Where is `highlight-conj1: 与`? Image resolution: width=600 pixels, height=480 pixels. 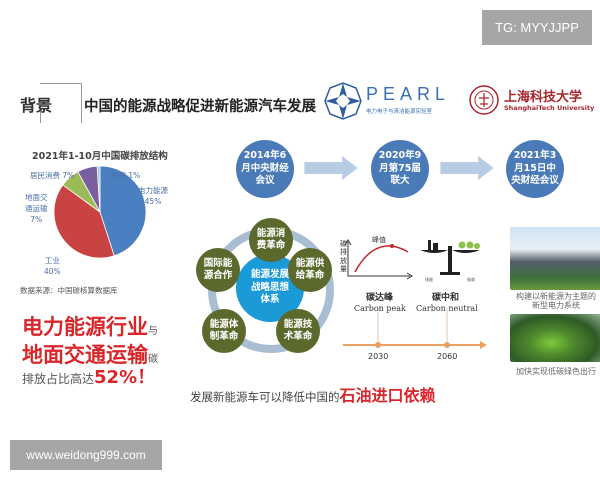
highlight-conj1: 与 is located at coordinates (153, 331).